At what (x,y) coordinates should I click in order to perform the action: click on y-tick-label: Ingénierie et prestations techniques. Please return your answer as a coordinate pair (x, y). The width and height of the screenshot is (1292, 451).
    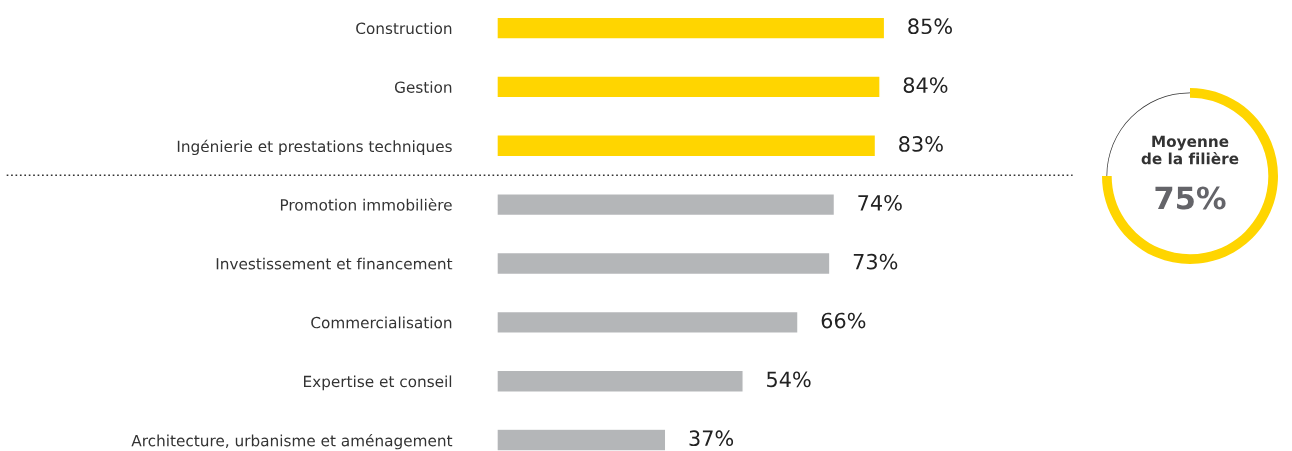
    Looking at the image, I should click on (314, 147).